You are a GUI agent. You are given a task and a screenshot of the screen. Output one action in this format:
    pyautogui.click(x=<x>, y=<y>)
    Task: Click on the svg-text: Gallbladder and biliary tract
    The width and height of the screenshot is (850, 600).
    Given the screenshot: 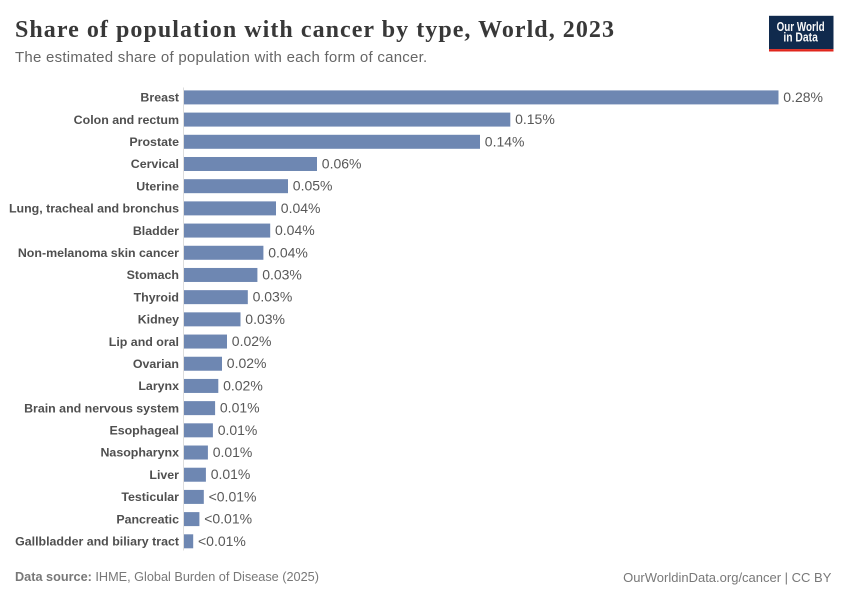 What is the action you would take?
    pyautogui.click(x=97, y=542)
    